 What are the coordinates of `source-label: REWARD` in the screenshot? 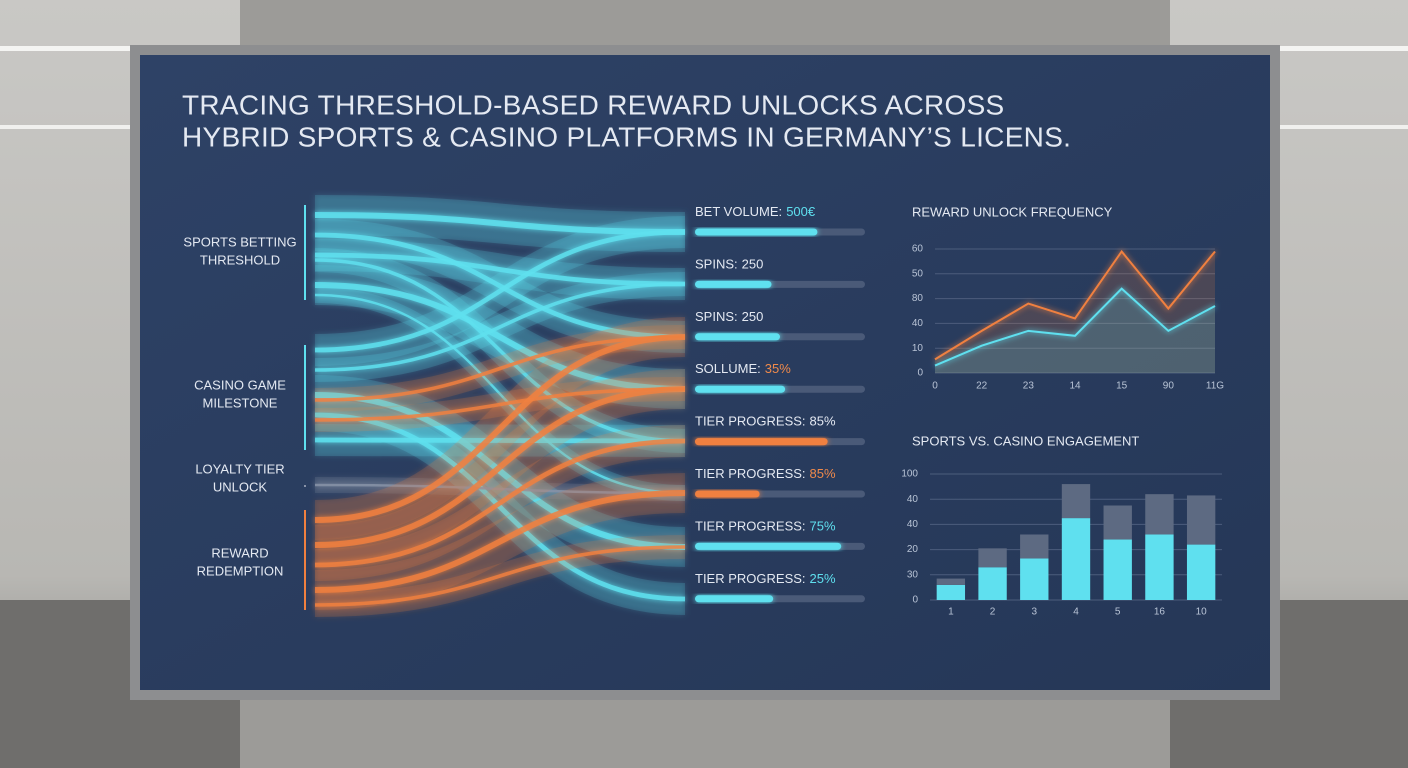 It's located at (239, 552).